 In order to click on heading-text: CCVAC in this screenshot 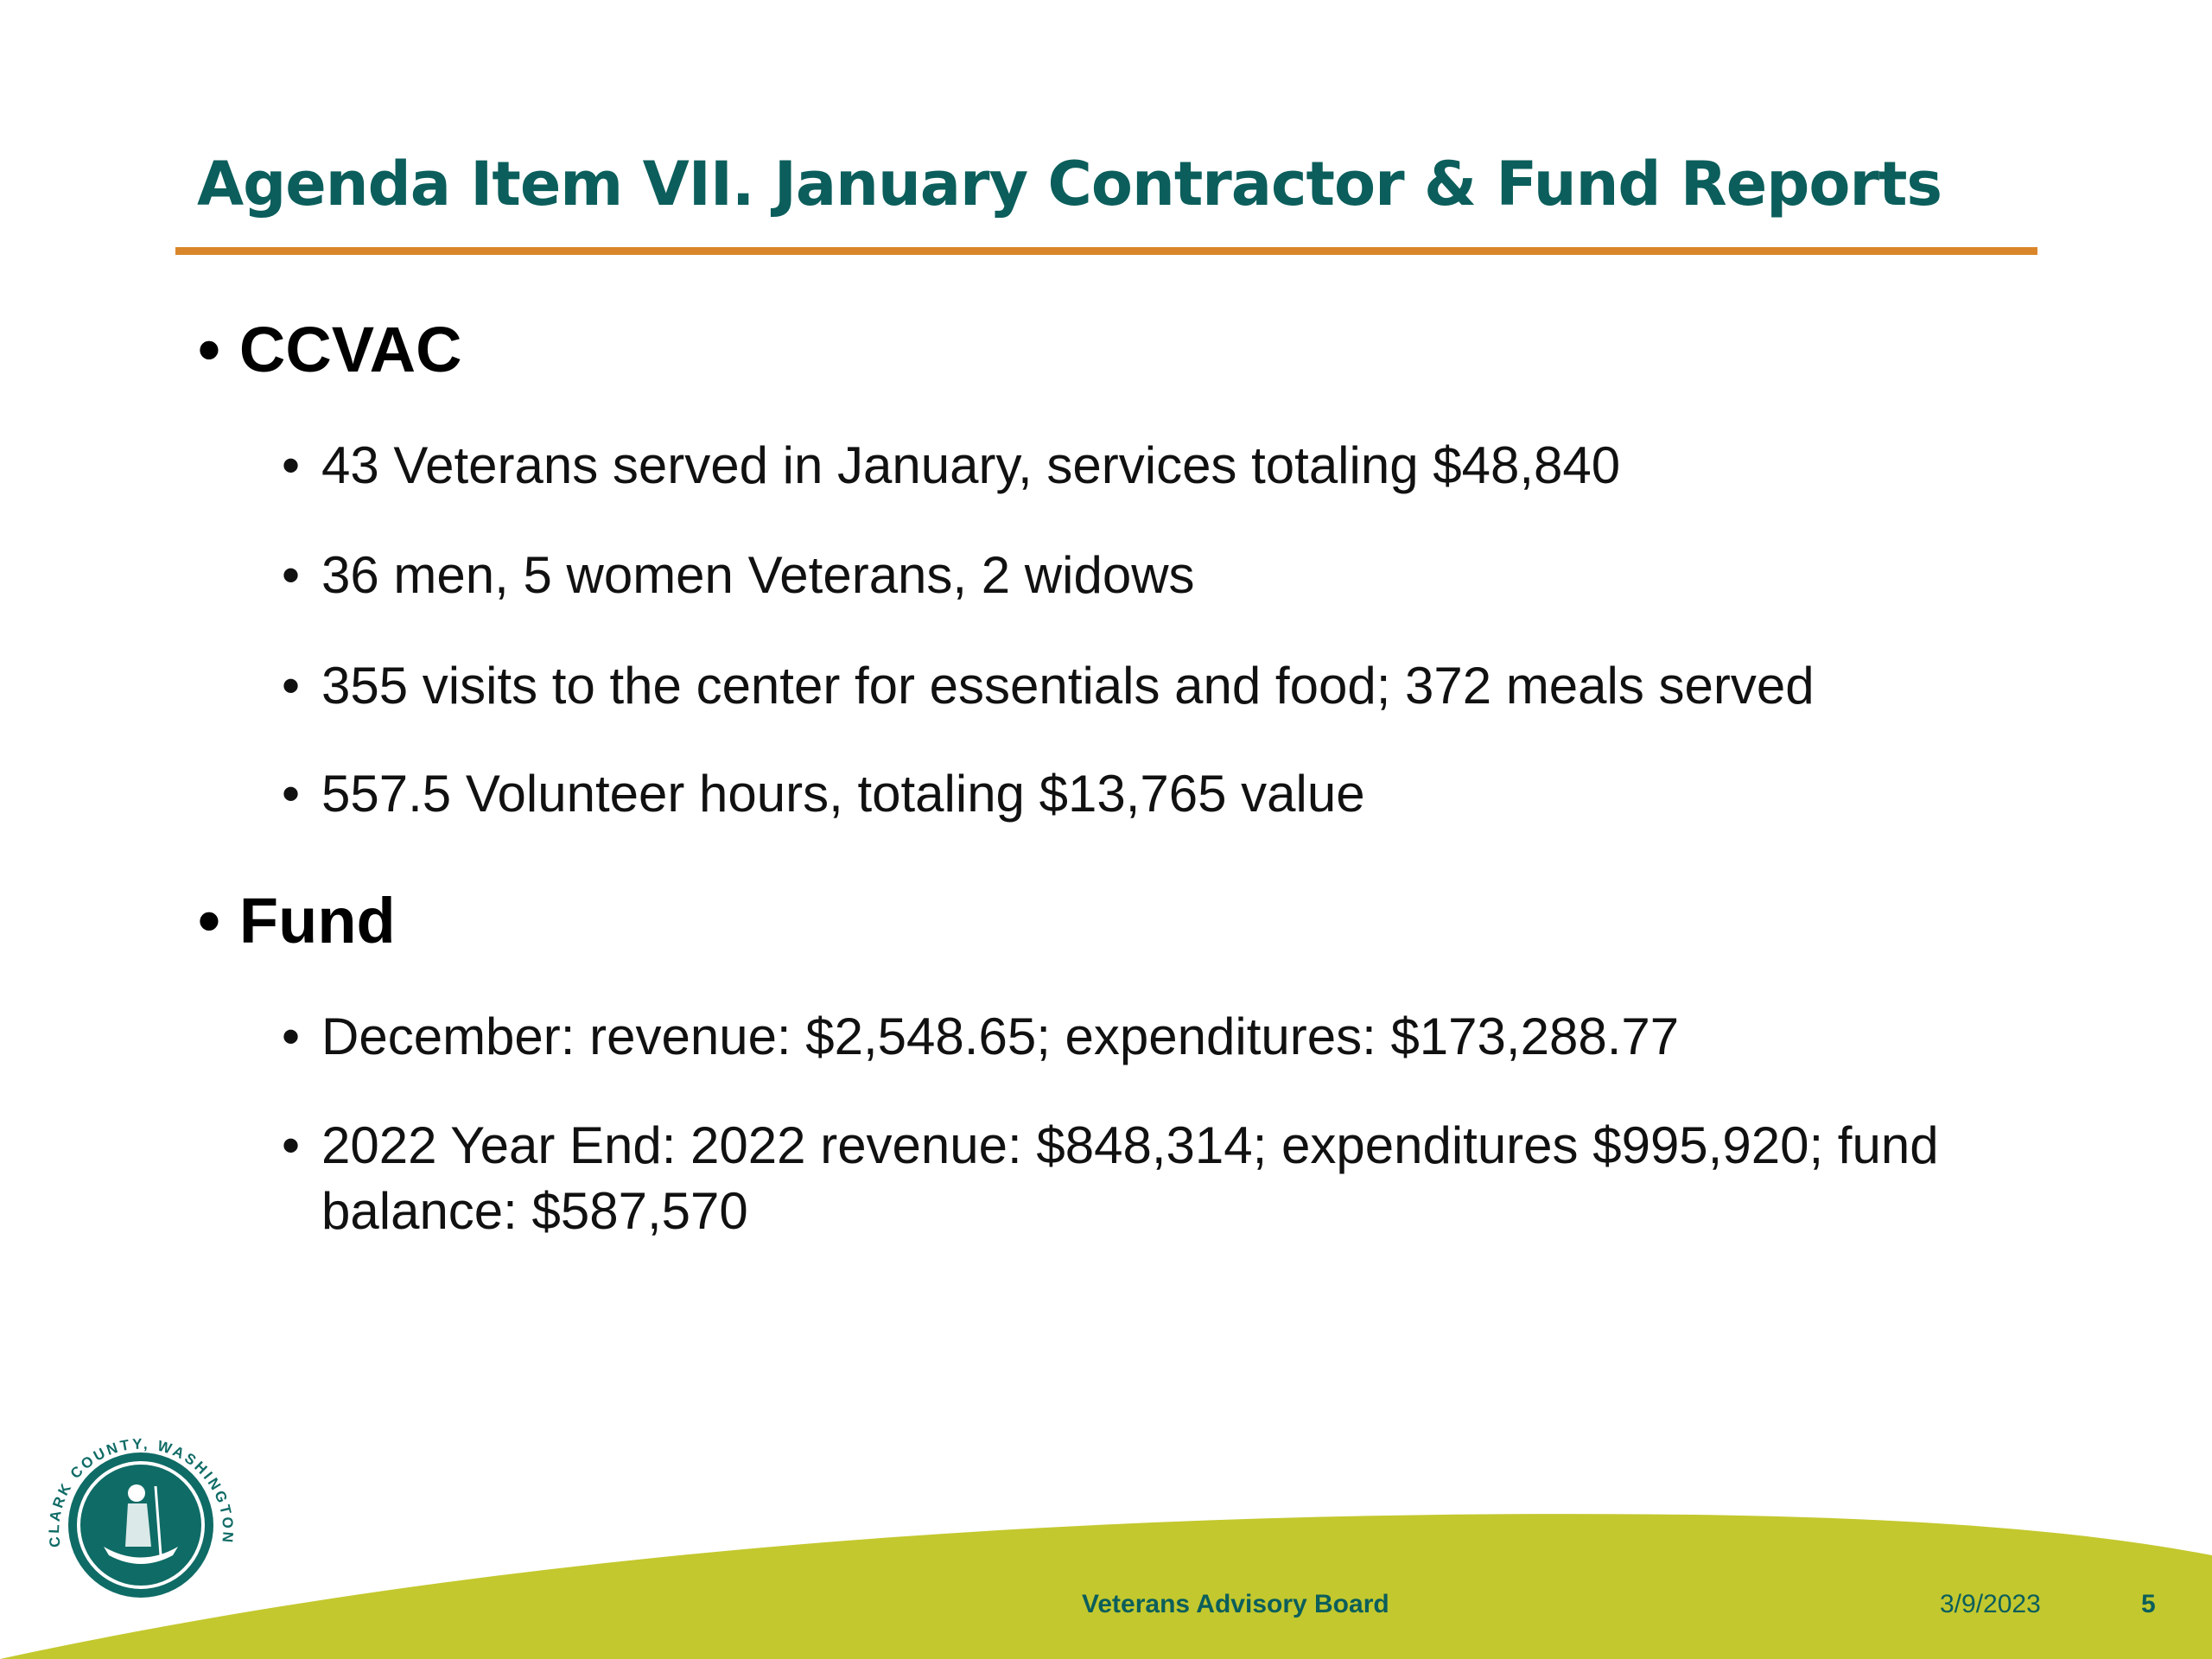, I will do `click(350, 349)`.